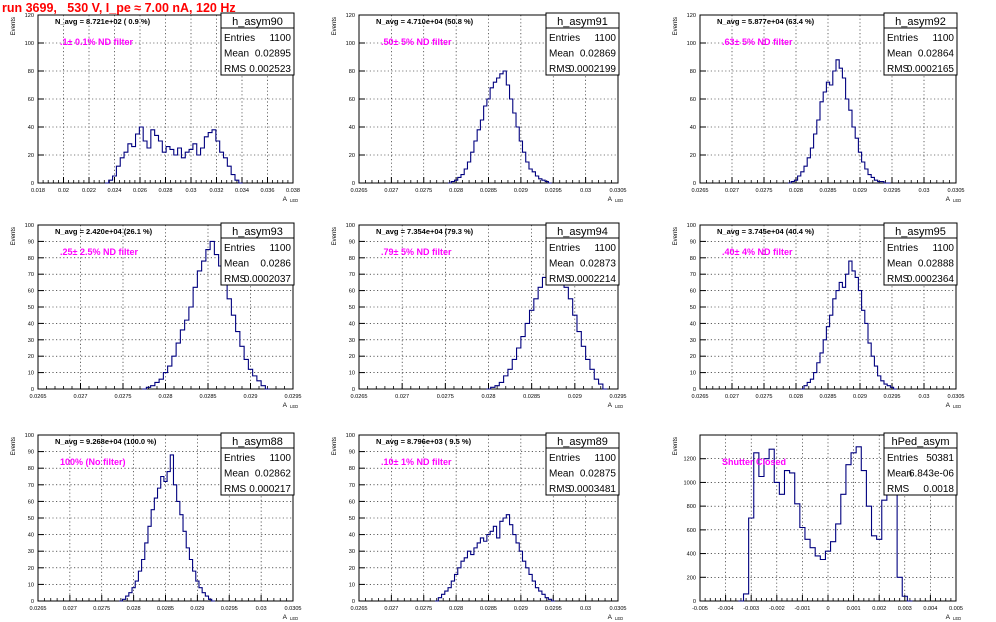 The width and height of the screenshot is (996, 622). I want to click on histogram-line-h_asym93, so click(206, 315).